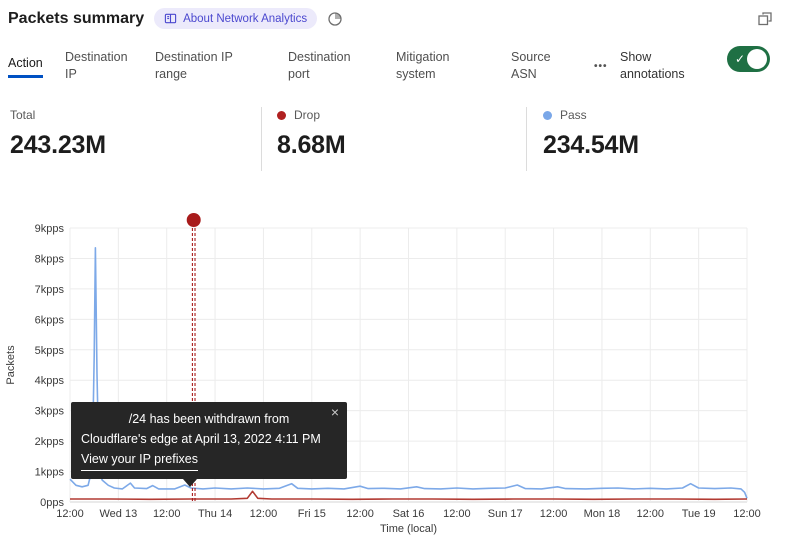  What do you see at coordinates (423, 65) in the screenshot?
I see `tab-mitigation-system: Mitigation system` at bounding box center [423, 65].